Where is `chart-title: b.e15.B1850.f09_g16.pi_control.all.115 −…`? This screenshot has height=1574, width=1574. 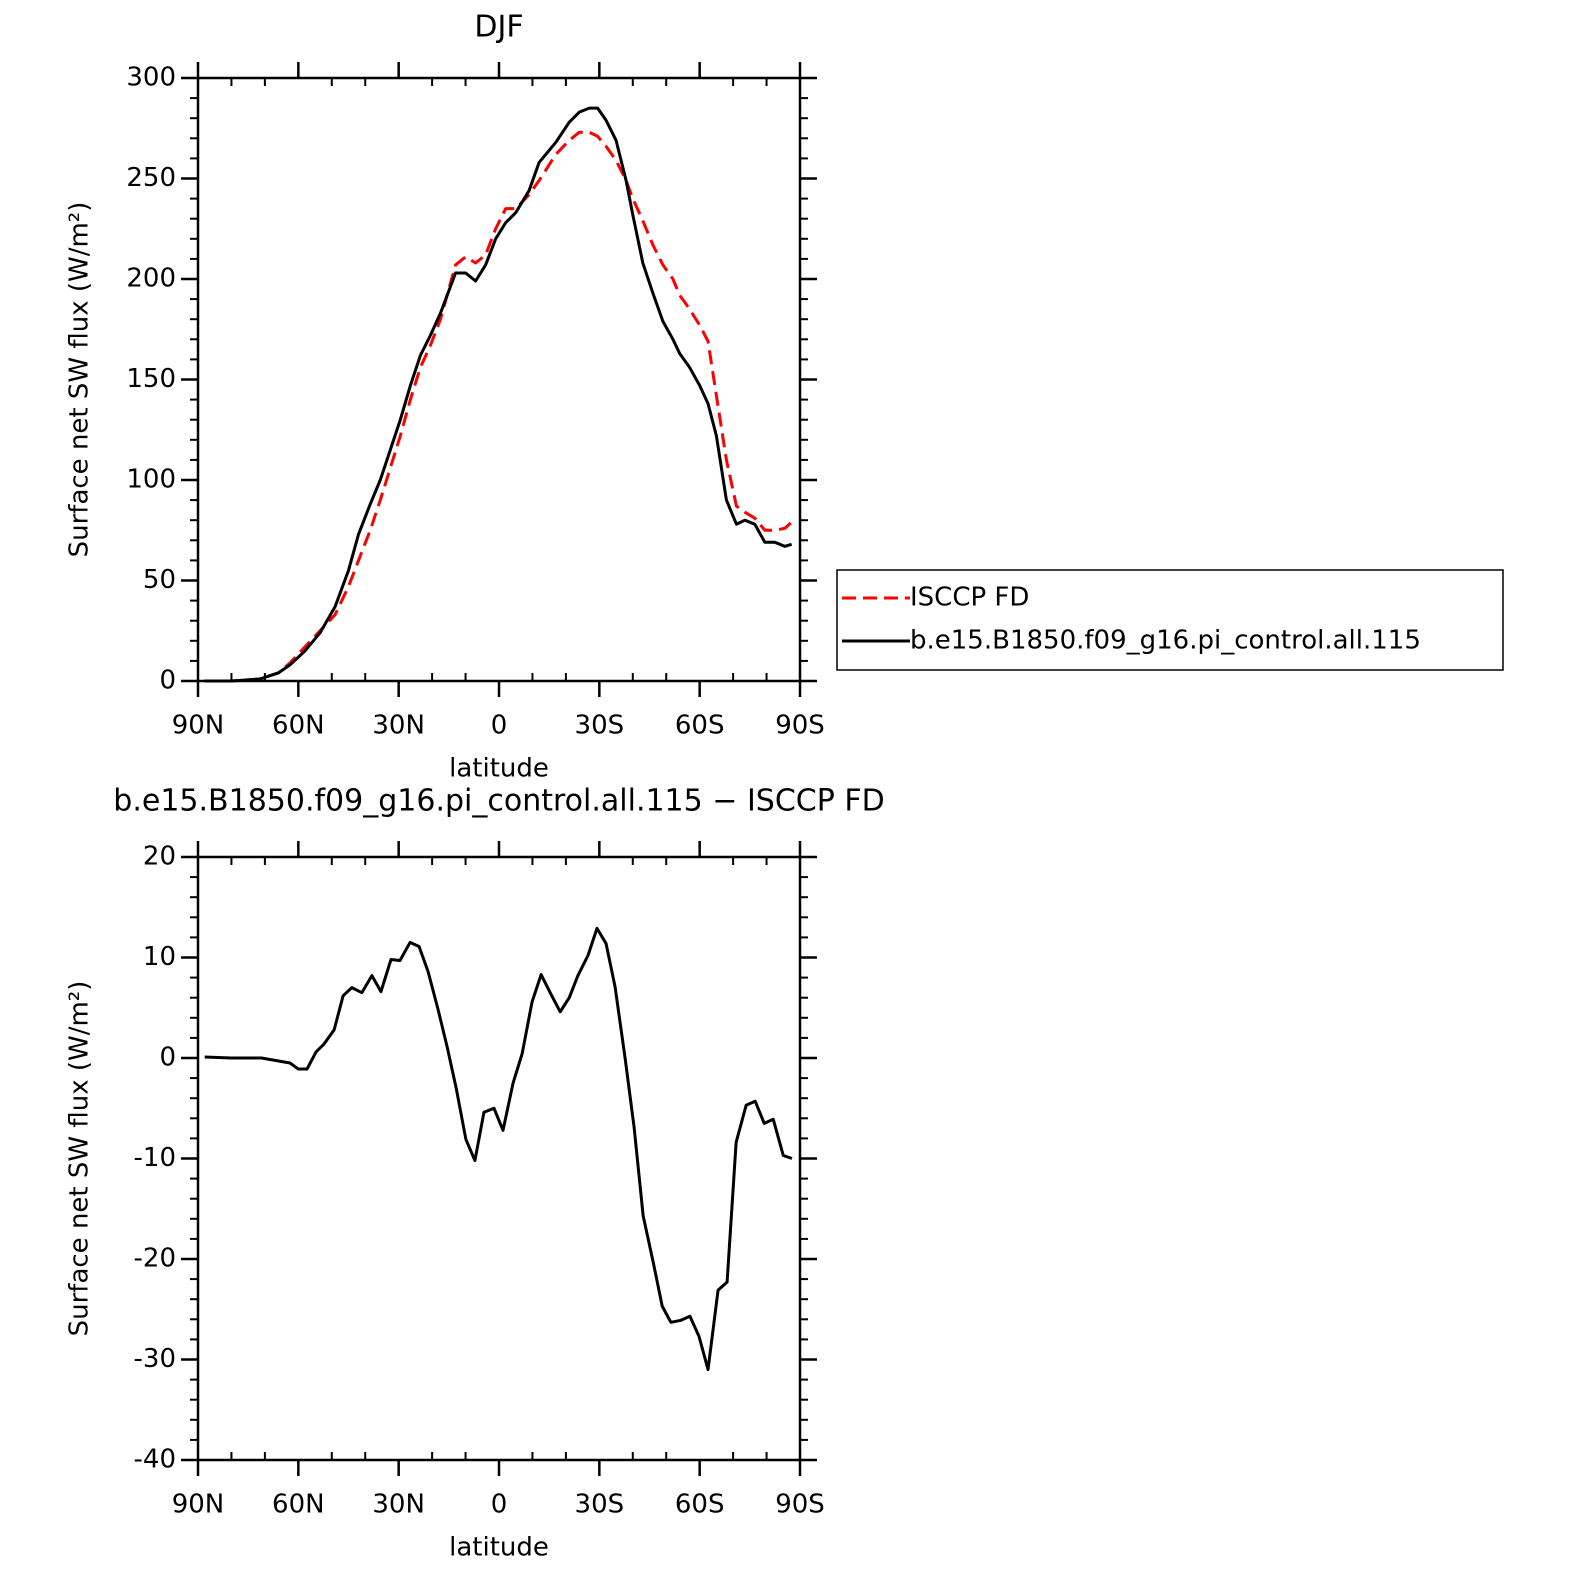 chart-title: b.e15.B1850.f09_g16.pi_control.all.115 −… is located at coordinates (498, 801).